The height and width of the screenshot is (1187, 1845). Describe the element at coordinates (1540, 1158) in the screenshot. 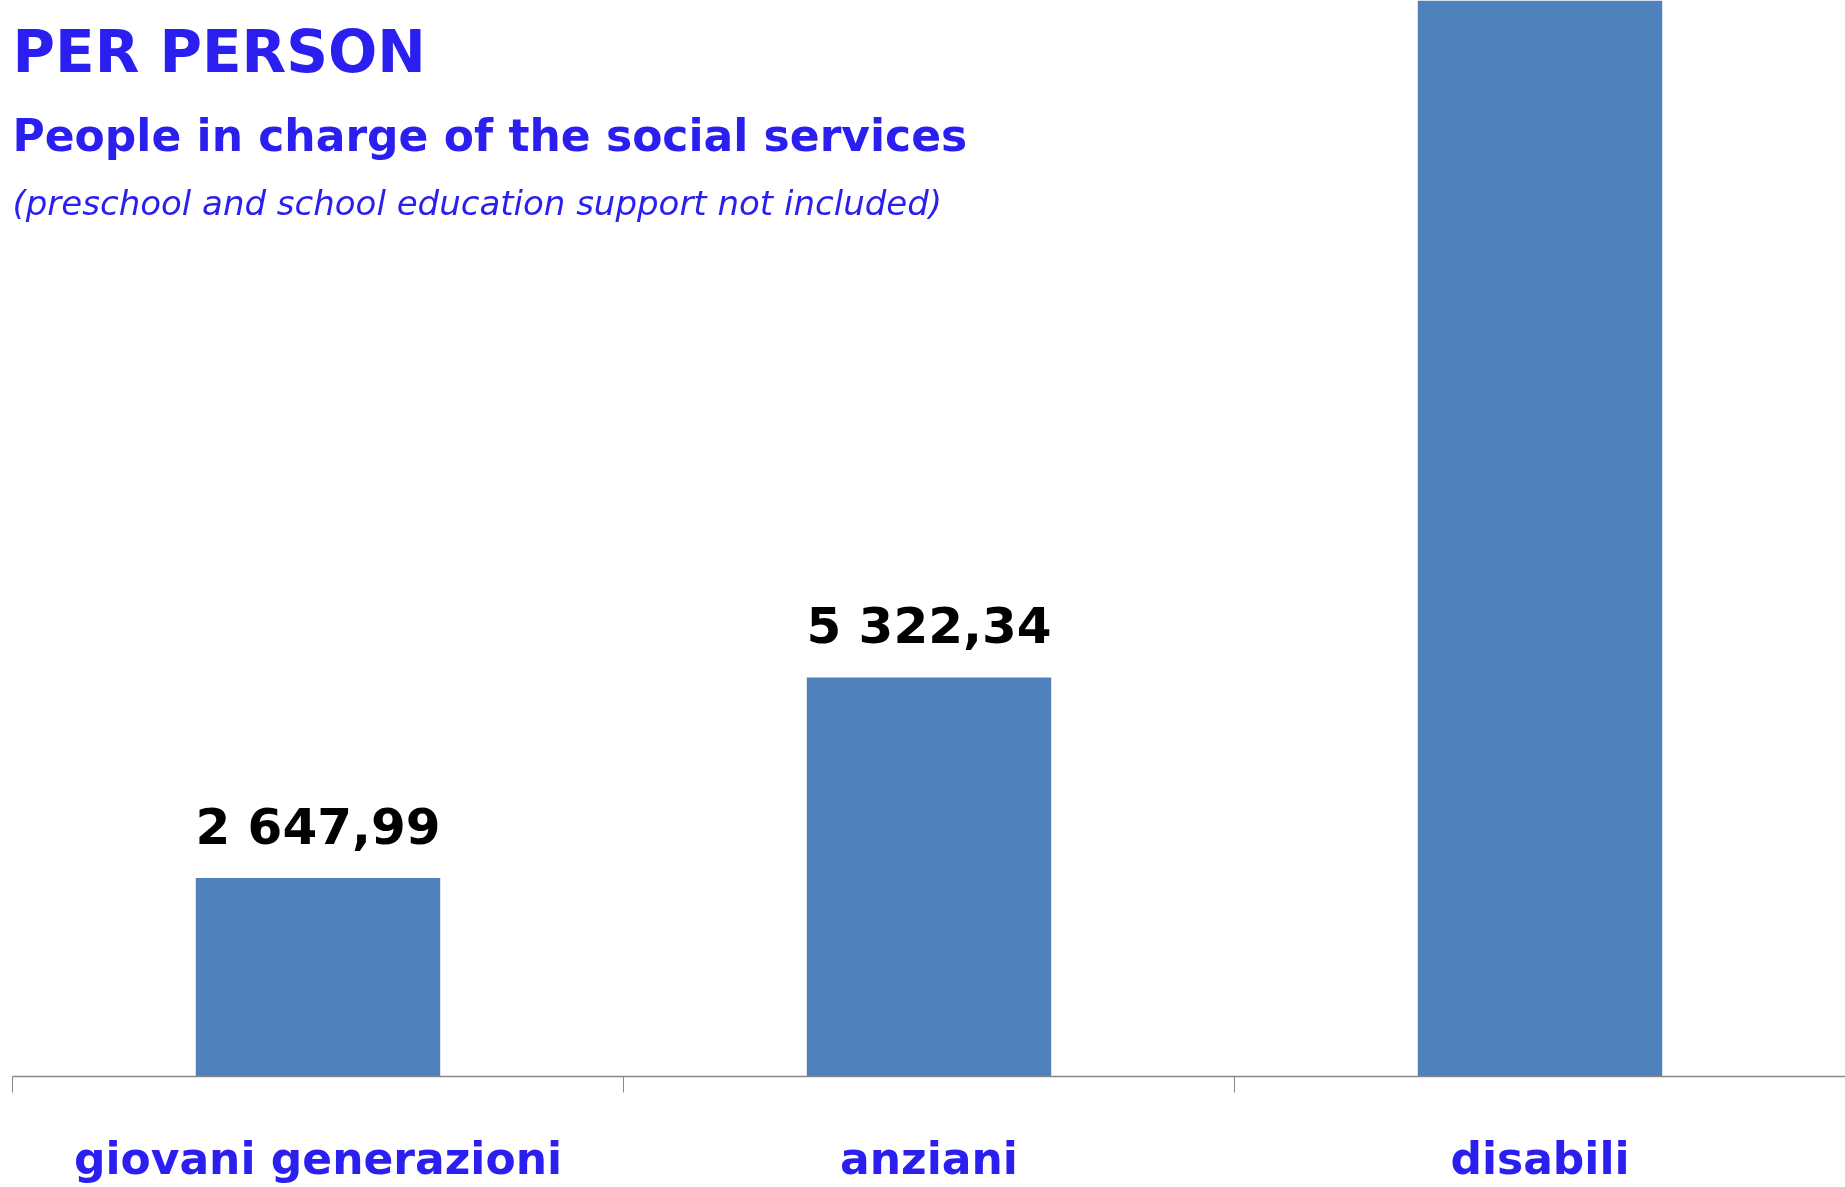

I see `x-tick-label: disabili` at that location.